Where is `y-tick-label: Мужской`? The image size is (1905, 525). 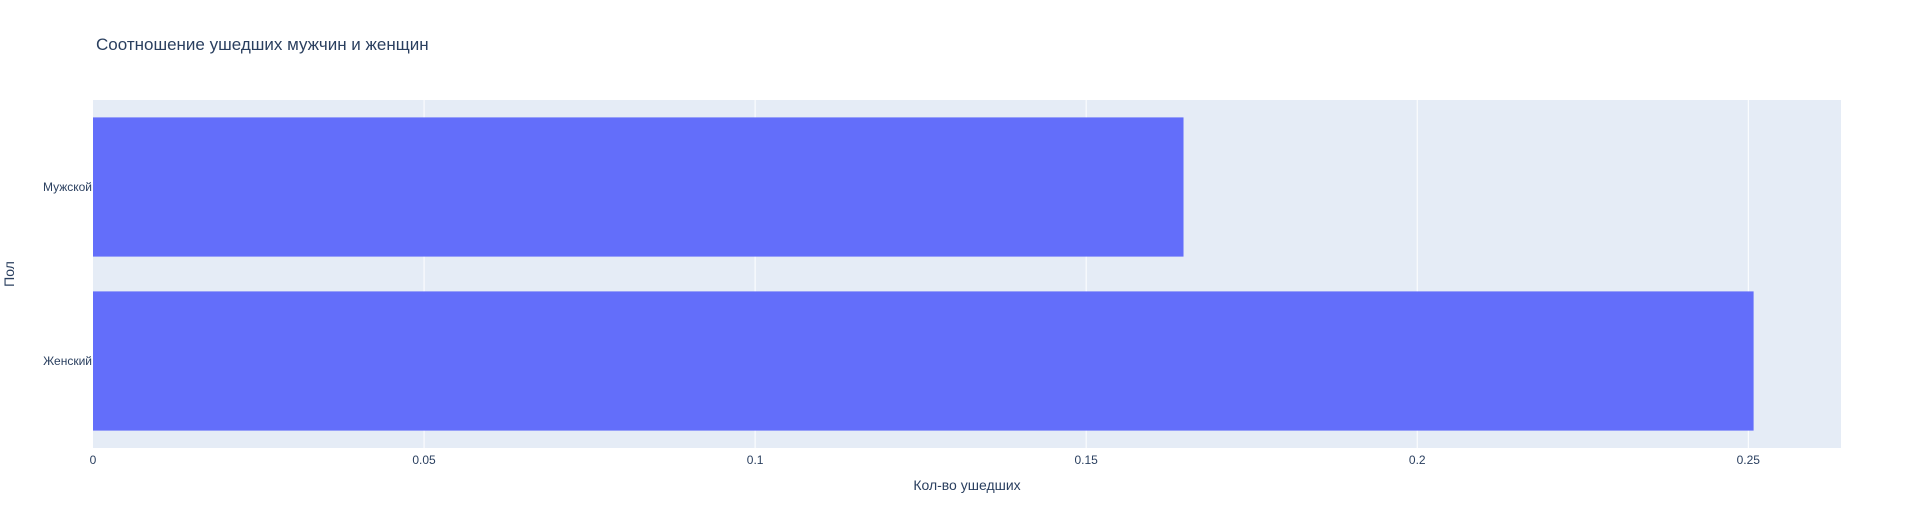 y-tick-label: Мужской is located at coordinates (67, 187).